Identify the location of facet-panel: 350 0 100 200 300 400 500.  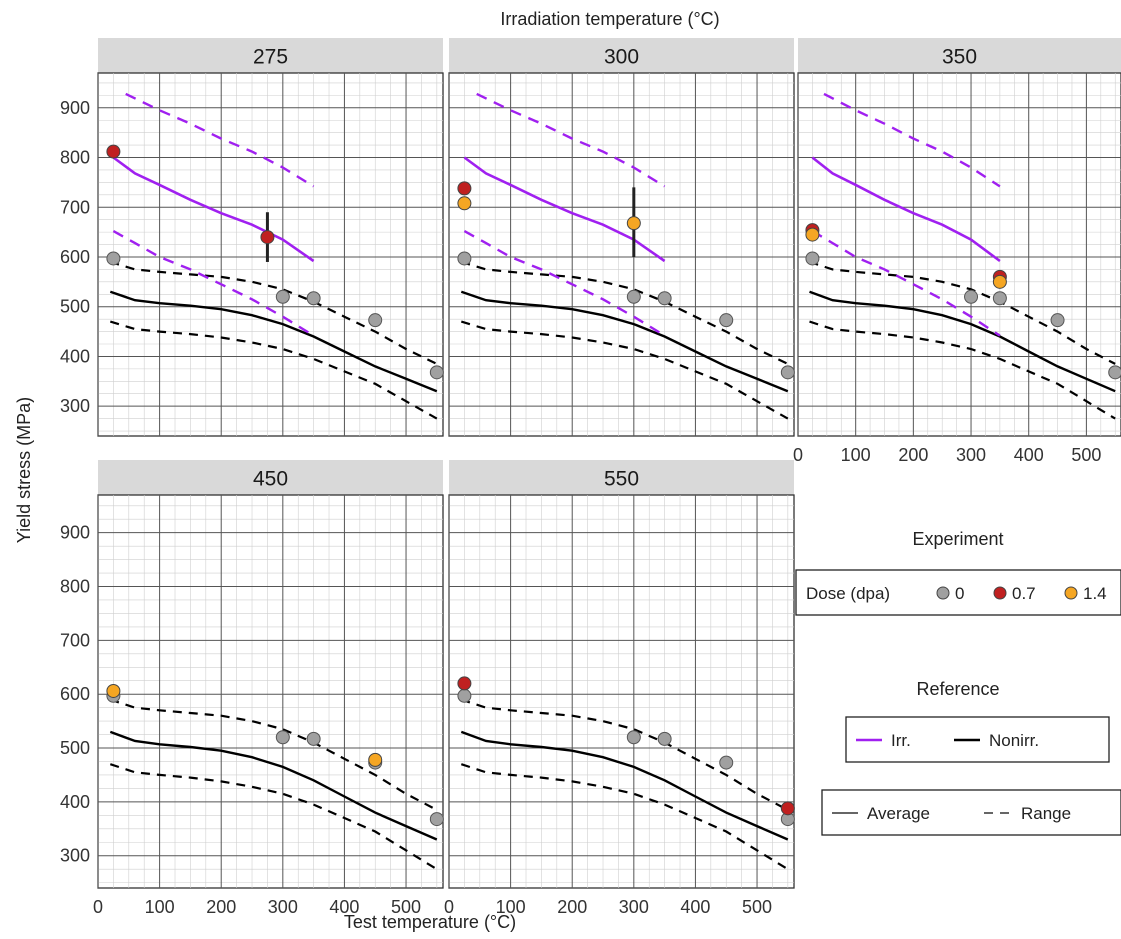
(957, 251).